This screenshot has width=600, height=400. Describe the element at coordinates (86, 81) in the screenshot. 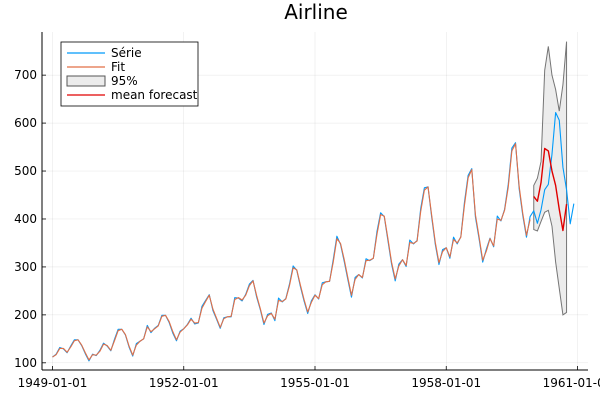

I see `legend-swatch` at that location.